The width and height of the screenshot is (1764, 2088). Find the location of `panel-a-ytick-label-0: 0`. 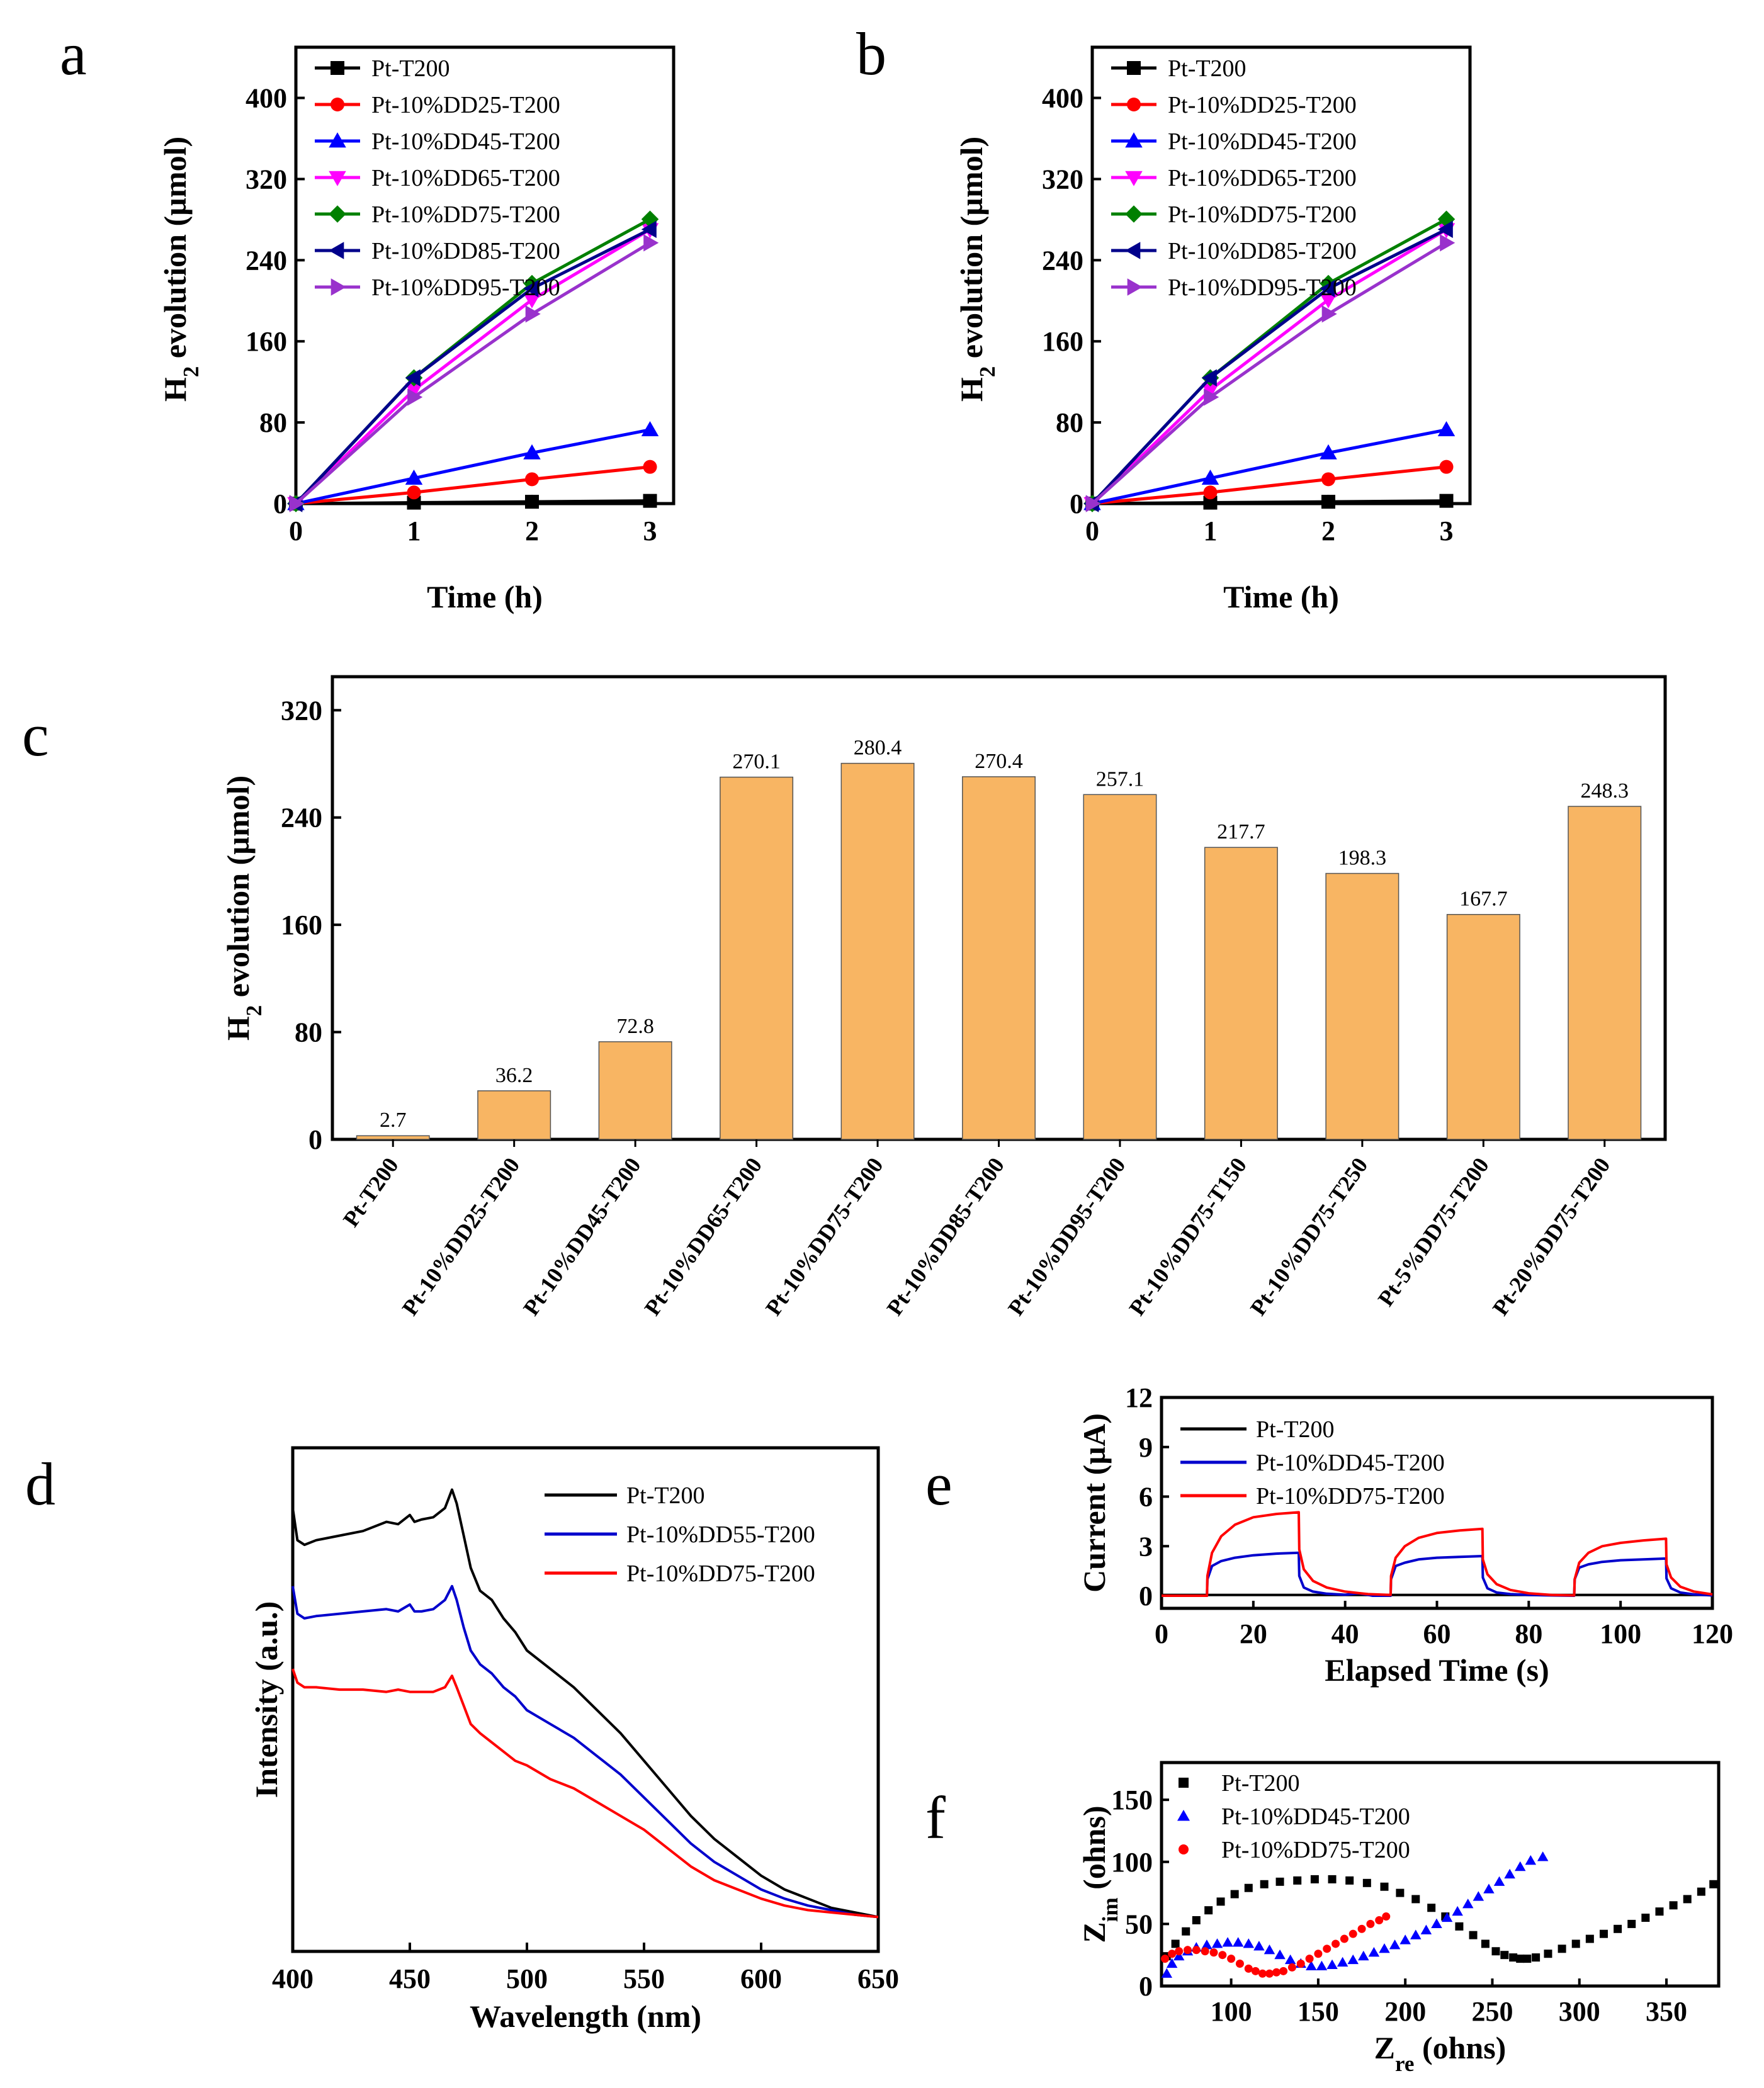

panel-a-ytick-label-0: 0 is located at coordinates (280, 503).